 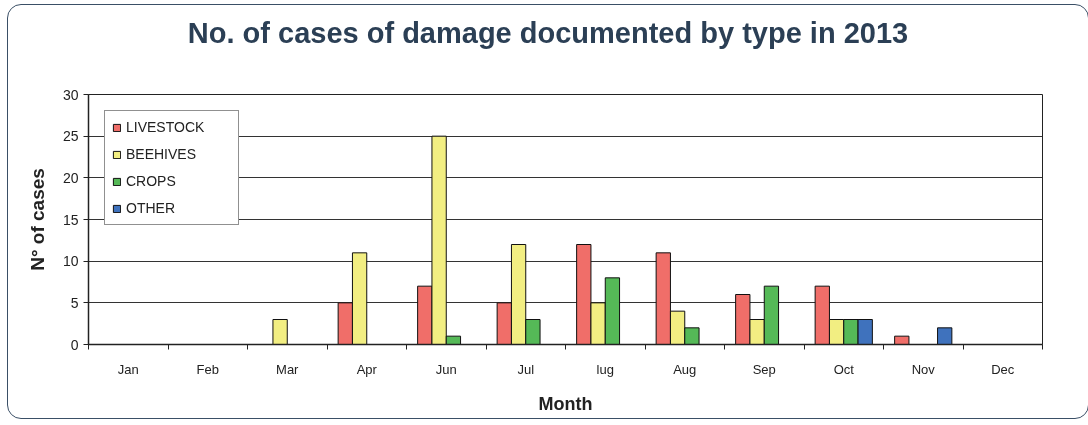 I want to click on x-tick-label: Nov, so click(x=923, y=369).